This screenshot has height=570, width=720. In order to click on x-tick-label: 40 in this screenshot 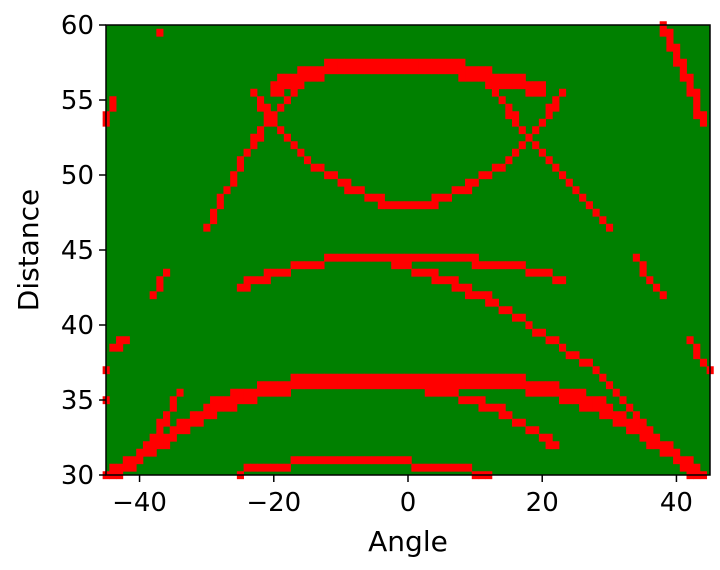, I will do `click(676, 503)`.